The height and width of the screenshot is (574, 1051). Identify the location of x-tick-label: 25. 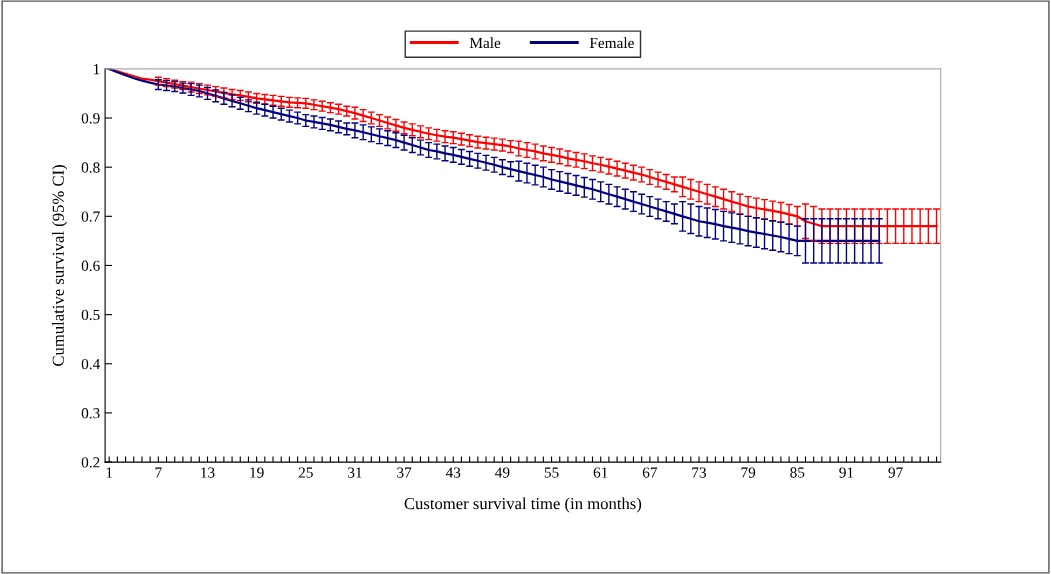
(305, 472).